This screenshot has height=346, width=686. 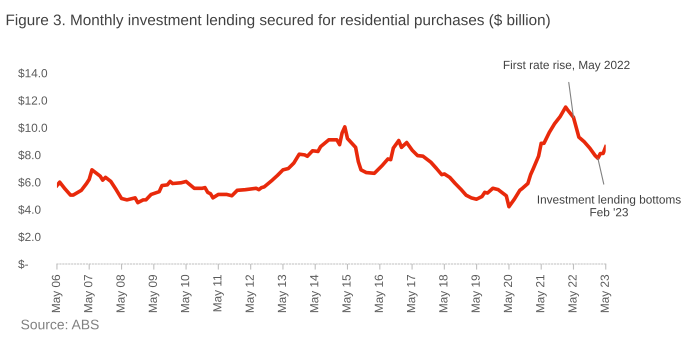 I want to click on x-tick-label: May 11, so click(x=218, y=293).